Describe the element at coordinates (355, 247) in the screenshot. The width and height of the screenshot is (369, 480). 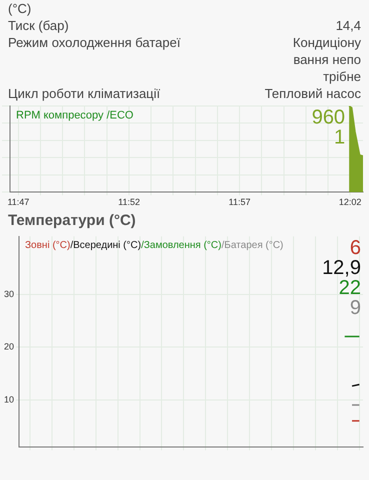
I see `annotation: 6` at that location.